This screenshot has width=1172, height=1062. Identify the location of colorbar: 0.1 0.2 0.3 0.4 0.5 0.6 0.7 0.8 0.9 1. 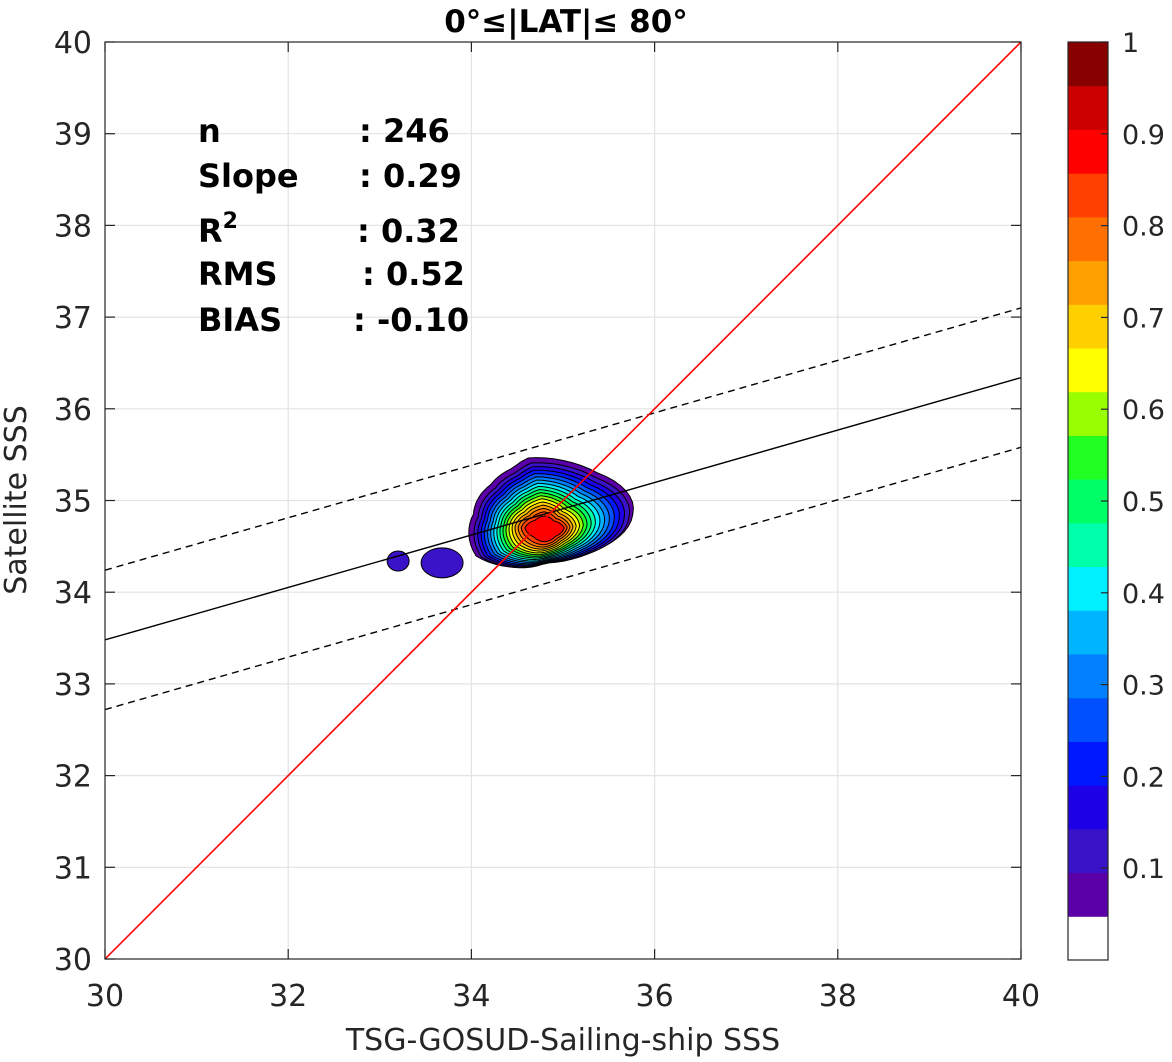
(1116, 494).